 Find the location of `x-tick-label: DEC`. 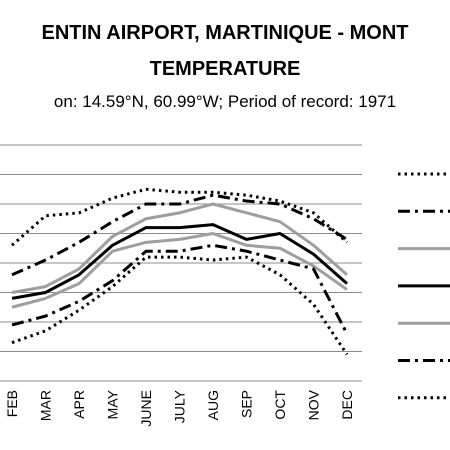

x-tick-label: DEC is located at coordinates (347, 405).